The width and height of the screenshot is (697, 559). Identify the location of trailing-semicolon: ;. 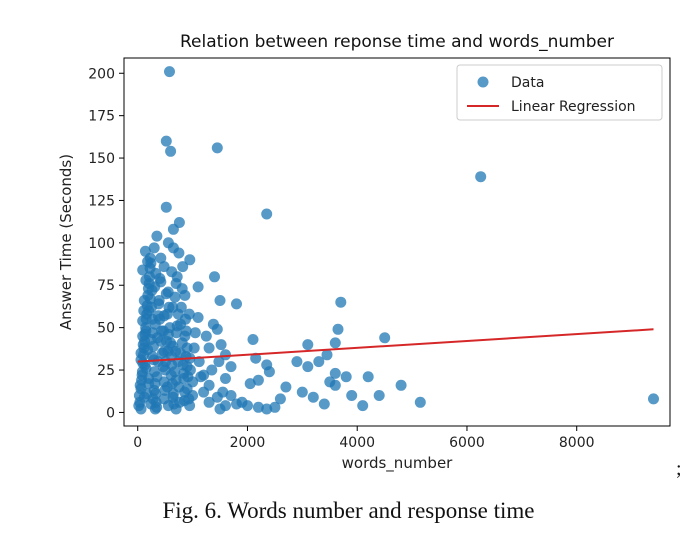
(679, 469).